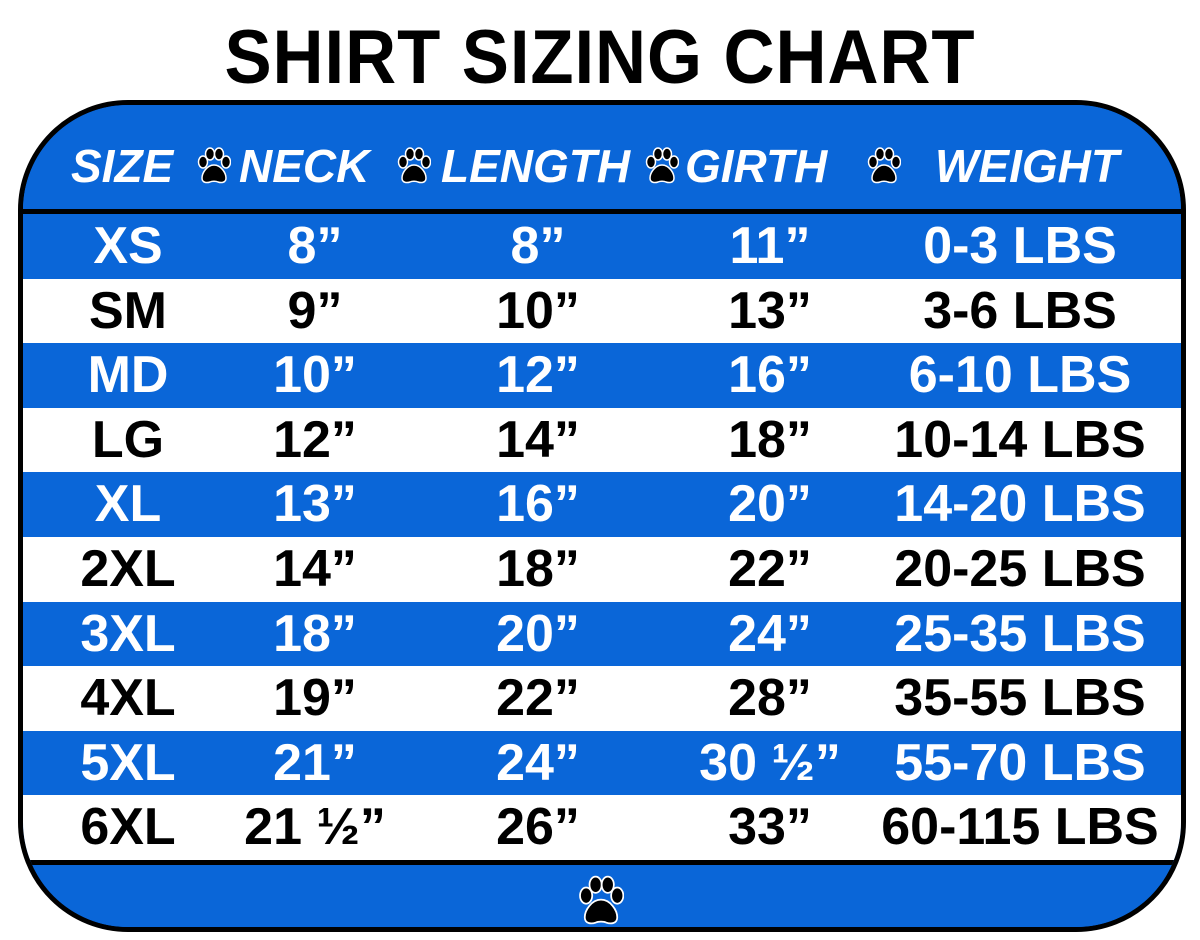 Image resolution: width=1200 pixels, height=940 pixels. Describe the element at coordinates (538, 439) in the screenshot. I see `cell-length: 14”` at that location.